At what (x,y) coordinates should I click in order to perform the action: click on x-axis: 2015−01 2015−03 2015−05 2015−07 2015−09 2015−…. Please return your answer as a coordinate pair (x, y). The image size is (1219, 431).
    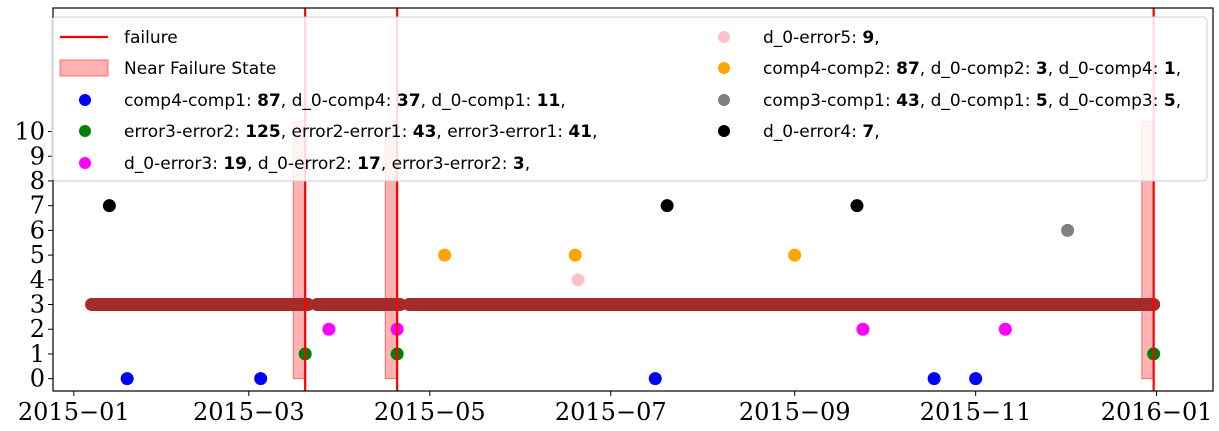
    Looking at the image, I should click on (615, 408).